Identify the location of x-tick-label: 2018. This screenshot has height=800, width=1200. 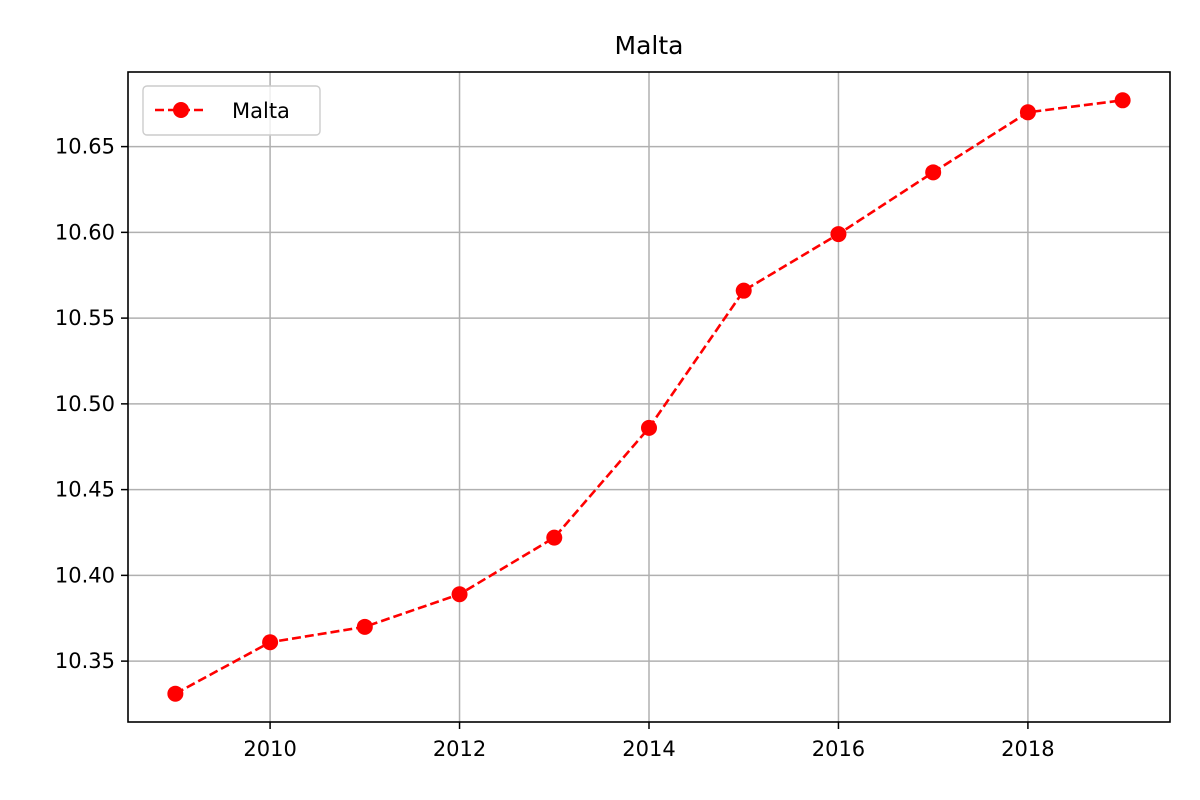
(1027, 749).